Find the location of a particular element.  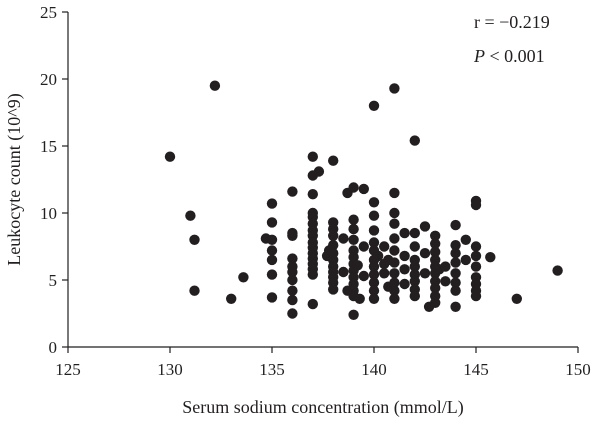

correlation-annotation: r = −0.219 is located at coordinates (512, 22).